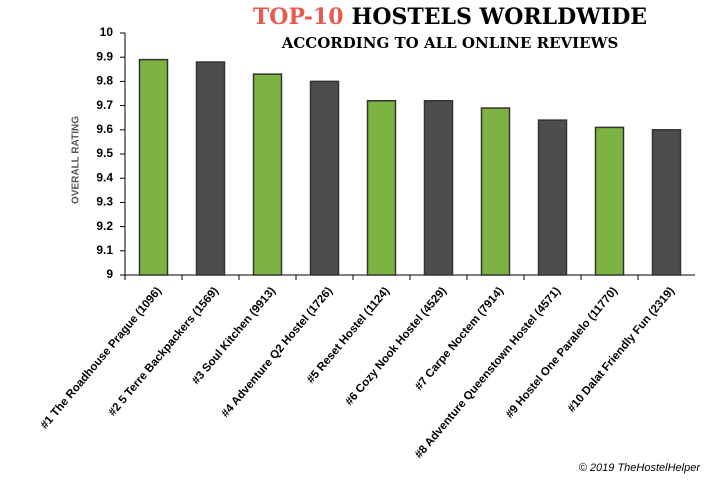 The width and height of the screenshot is (718, 482). What do you see at coordinates (622, 350) in the screenshot?
I see `x-tick-label: #10 Dalat Friendly Fun (2319)` at bounding box center [622, 350].